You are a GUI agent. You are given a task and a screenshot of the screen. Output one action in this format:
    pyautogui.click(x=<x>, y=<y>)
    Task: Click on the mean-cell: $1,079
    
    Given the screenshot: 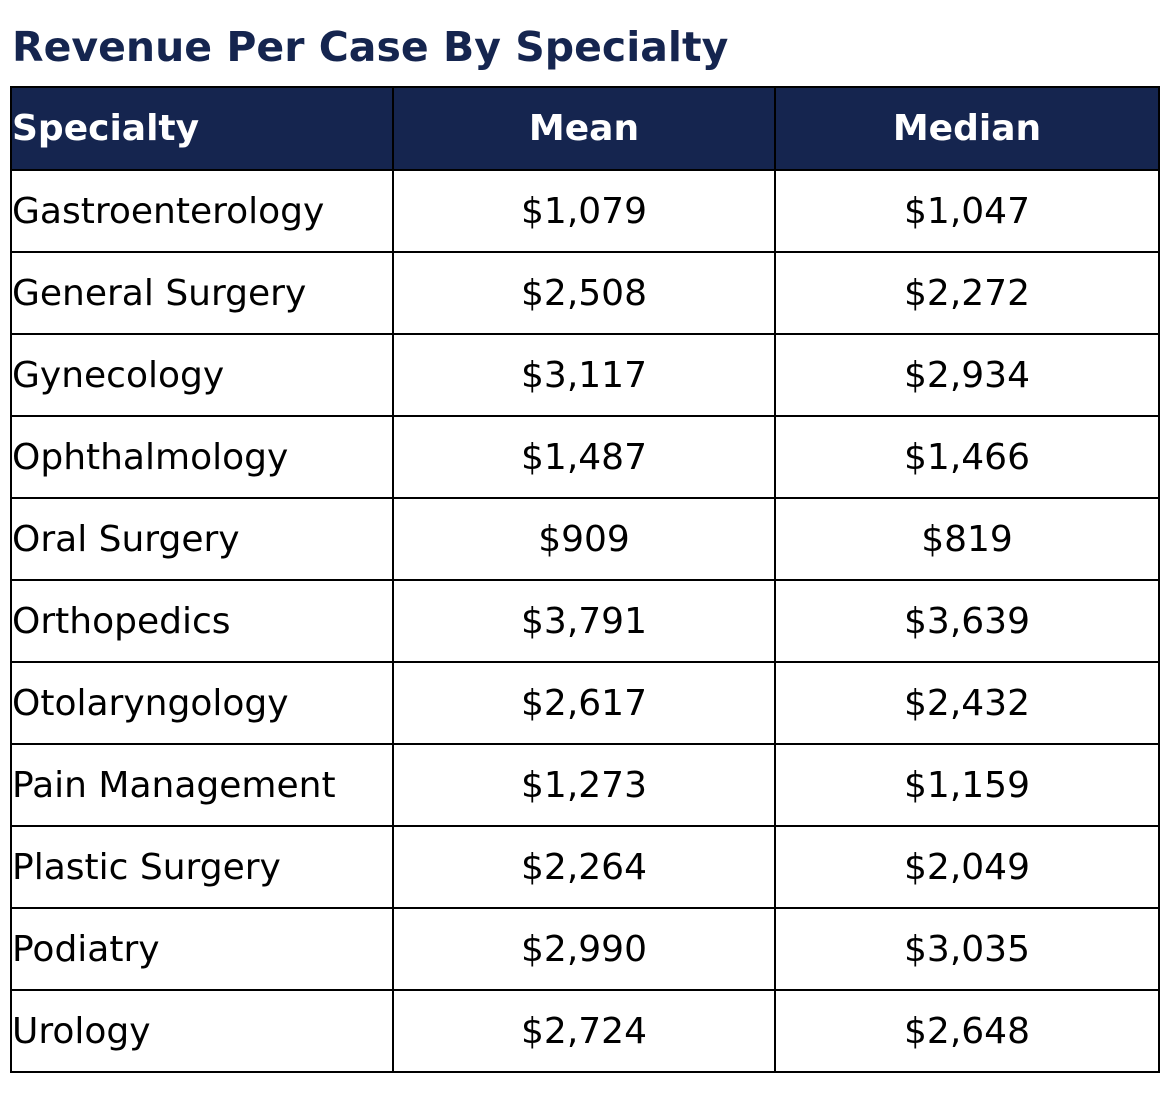 What is the action you would take?
    pyautogui.click(x=584, y=211)
    